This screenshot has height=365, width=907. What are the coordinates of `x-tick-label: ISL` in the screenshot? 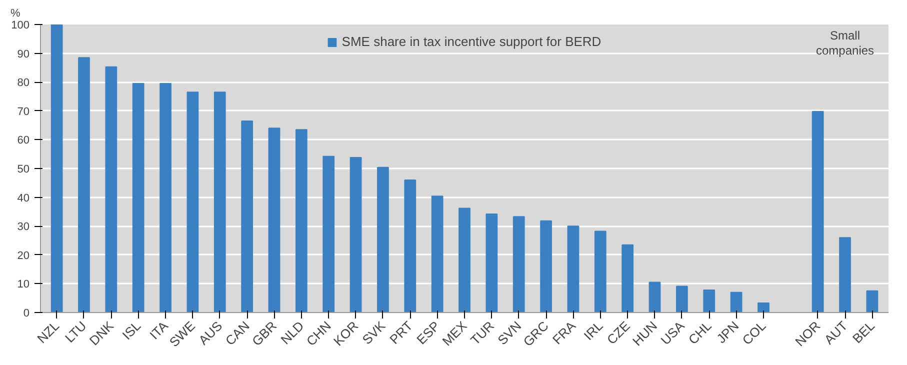 It's located at (131, 330).